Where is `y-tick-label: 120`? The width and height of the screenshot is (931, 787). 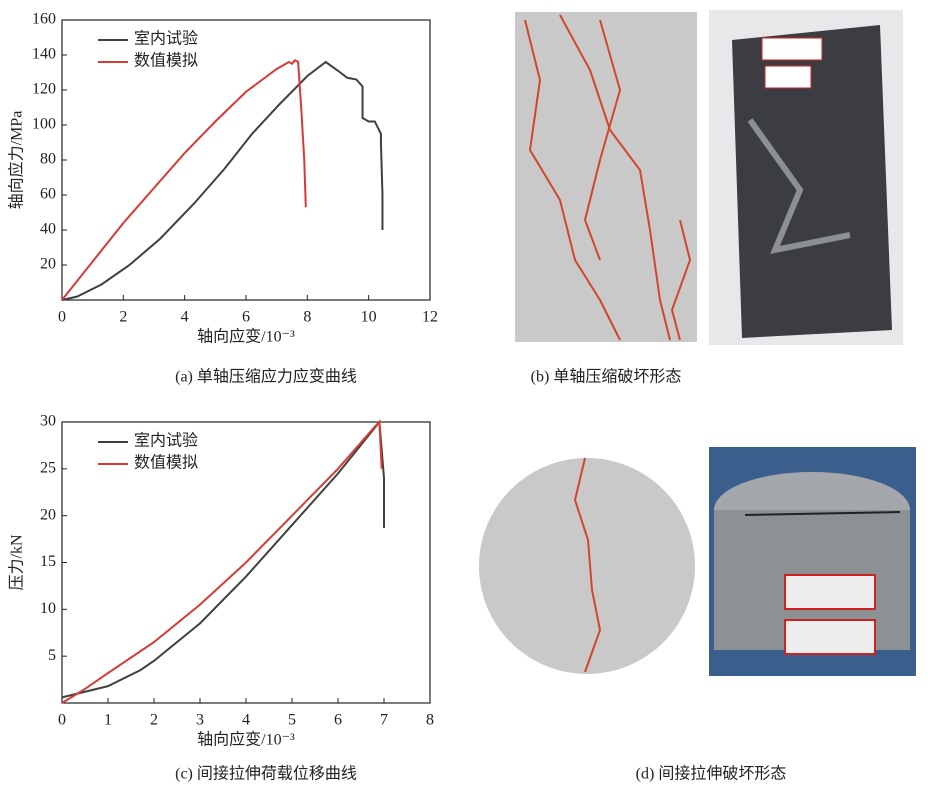 y-tick-label: 120 is located at coordinates (44, 89).